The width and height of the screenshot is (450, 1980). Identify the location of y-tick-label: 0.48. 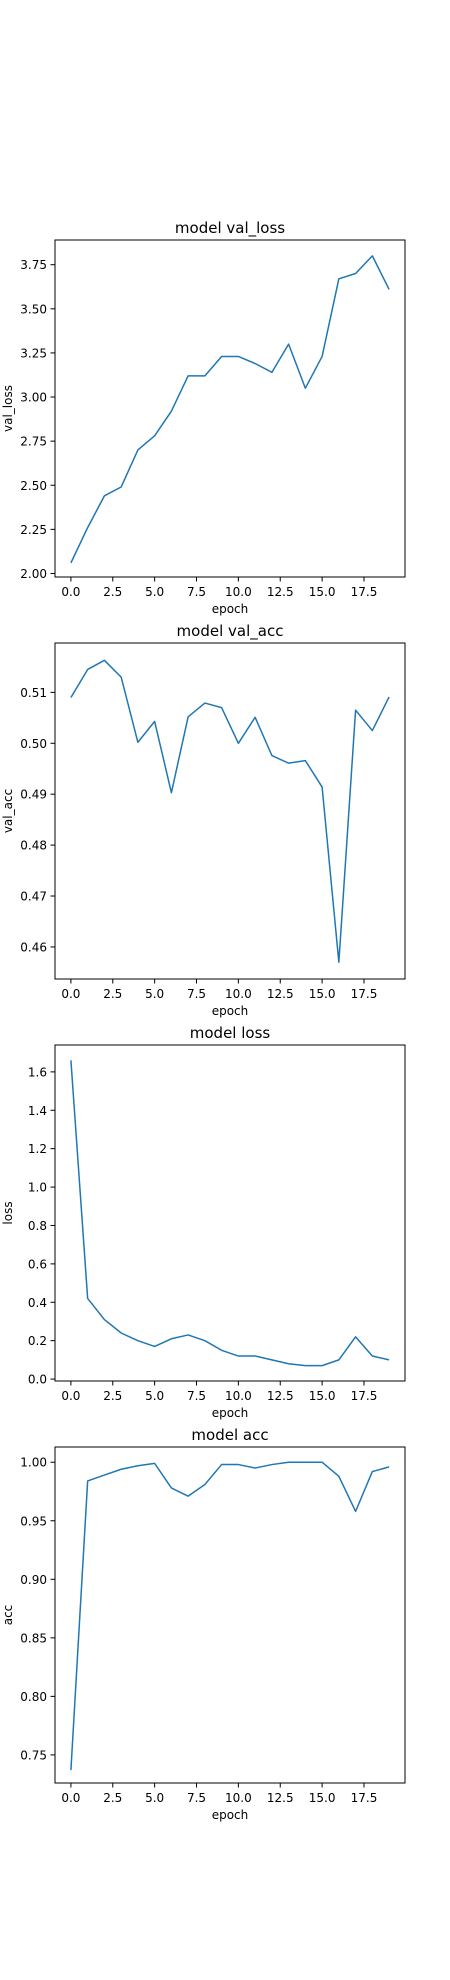
(33, 846).